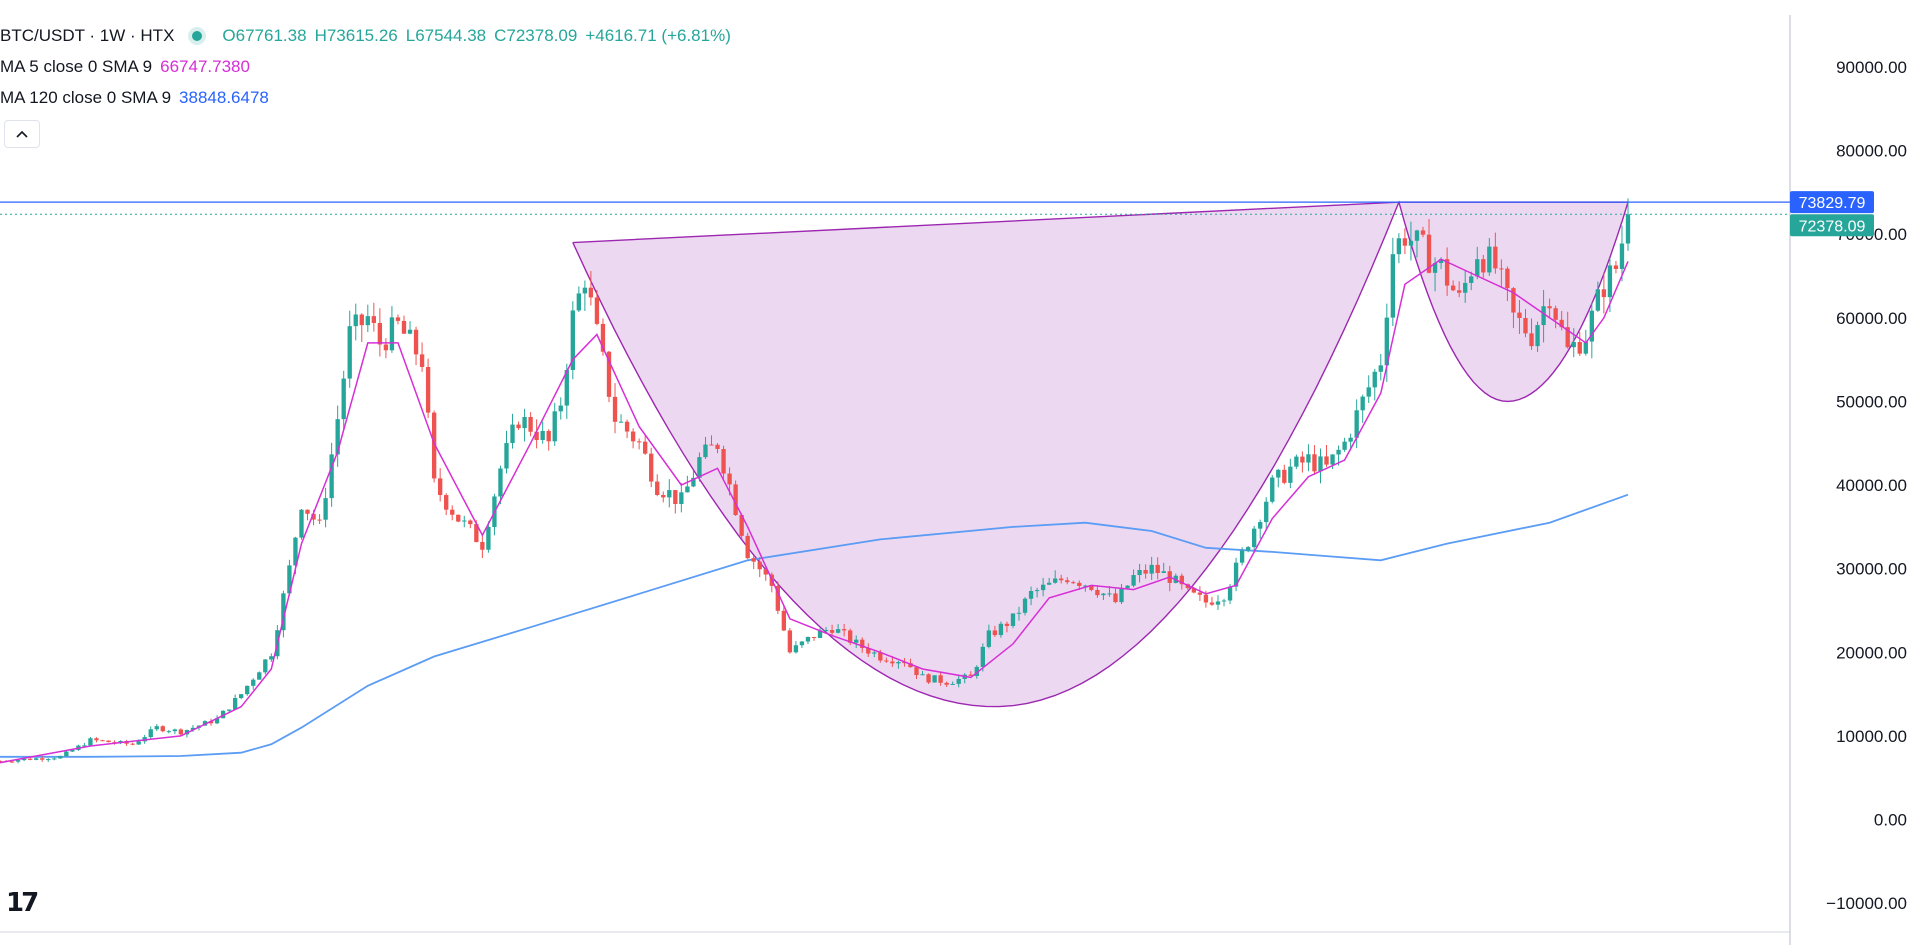 Image resolution: width=1909 pixels, height=945 pixels. Describe the element at coordinates (22, 903) in the screenshot. I see `tradingview-logo: 17` at that location.